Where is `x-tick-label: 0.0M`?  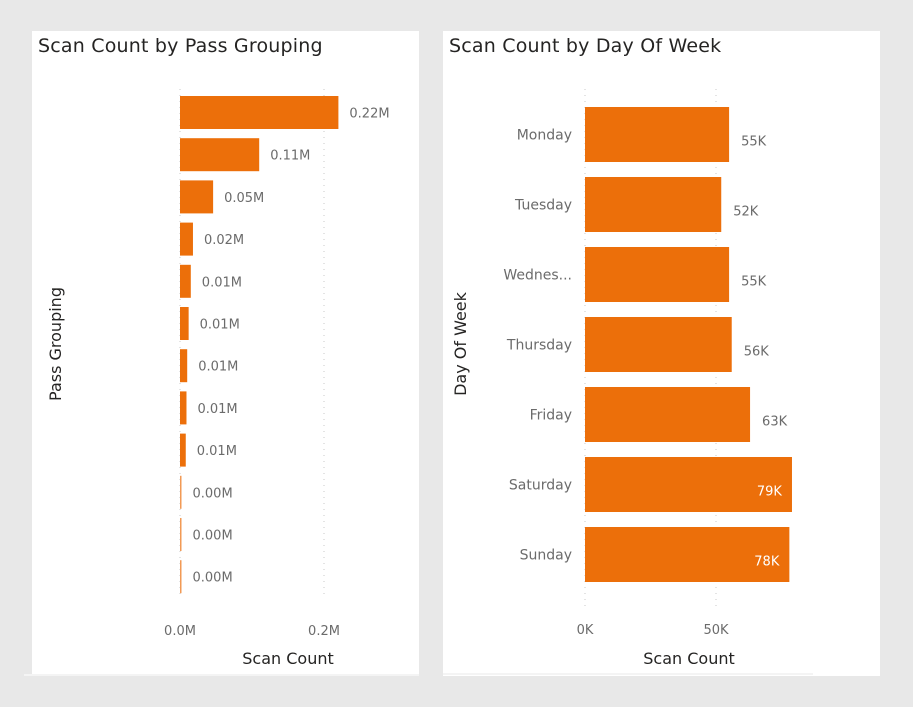
x-tick-label: 0.0M is located at coordinates (180, 631).